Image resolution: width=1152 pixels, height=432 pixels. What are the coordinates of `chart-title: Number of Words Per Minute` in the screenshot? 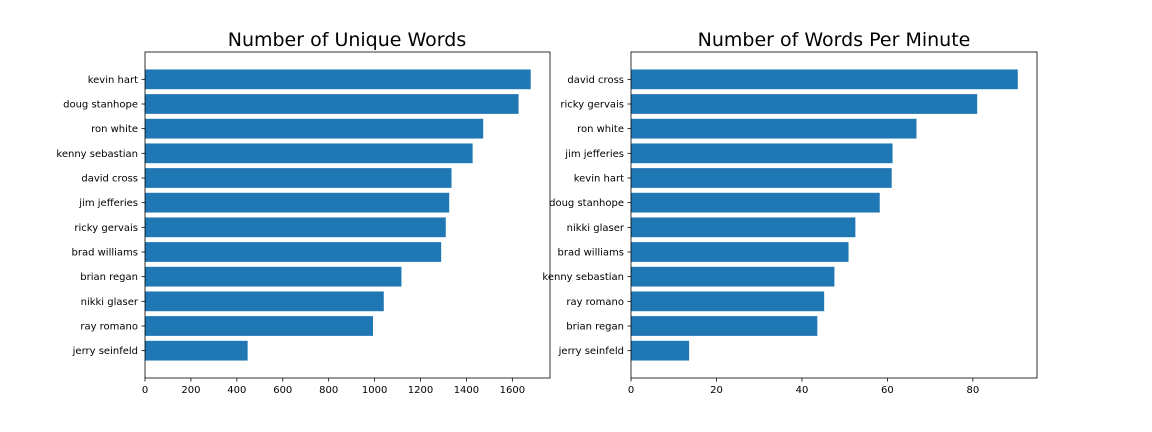 It's located at (834, 40).